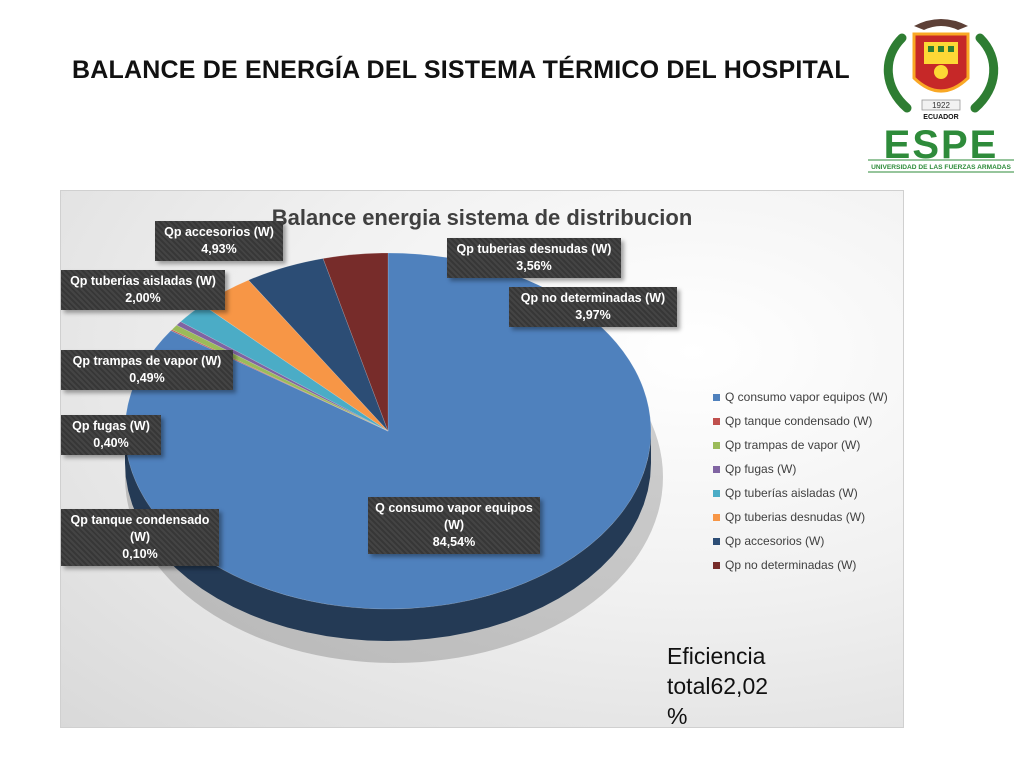  Describe the element at coordinates (534, 249) in the screenshot. I see `data-label-name: Qp tuberias desnudas (W)` at that location.